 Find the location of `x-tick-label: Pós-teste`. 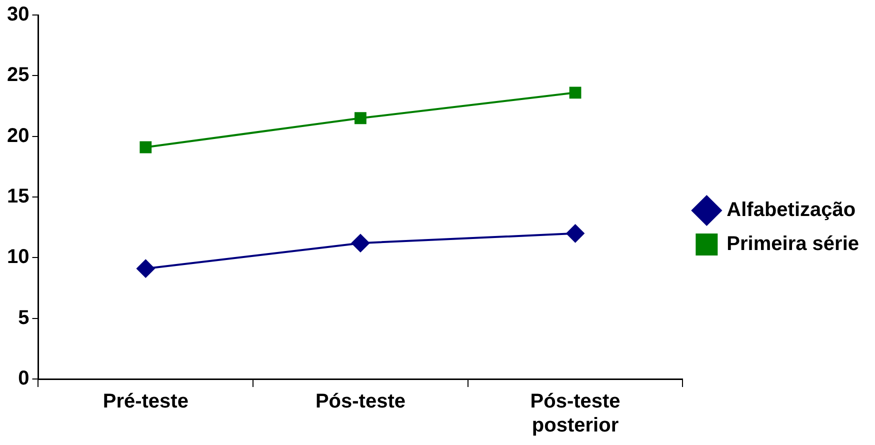

x-tick-label: Pós-teste is located at coordinates (360, 401).